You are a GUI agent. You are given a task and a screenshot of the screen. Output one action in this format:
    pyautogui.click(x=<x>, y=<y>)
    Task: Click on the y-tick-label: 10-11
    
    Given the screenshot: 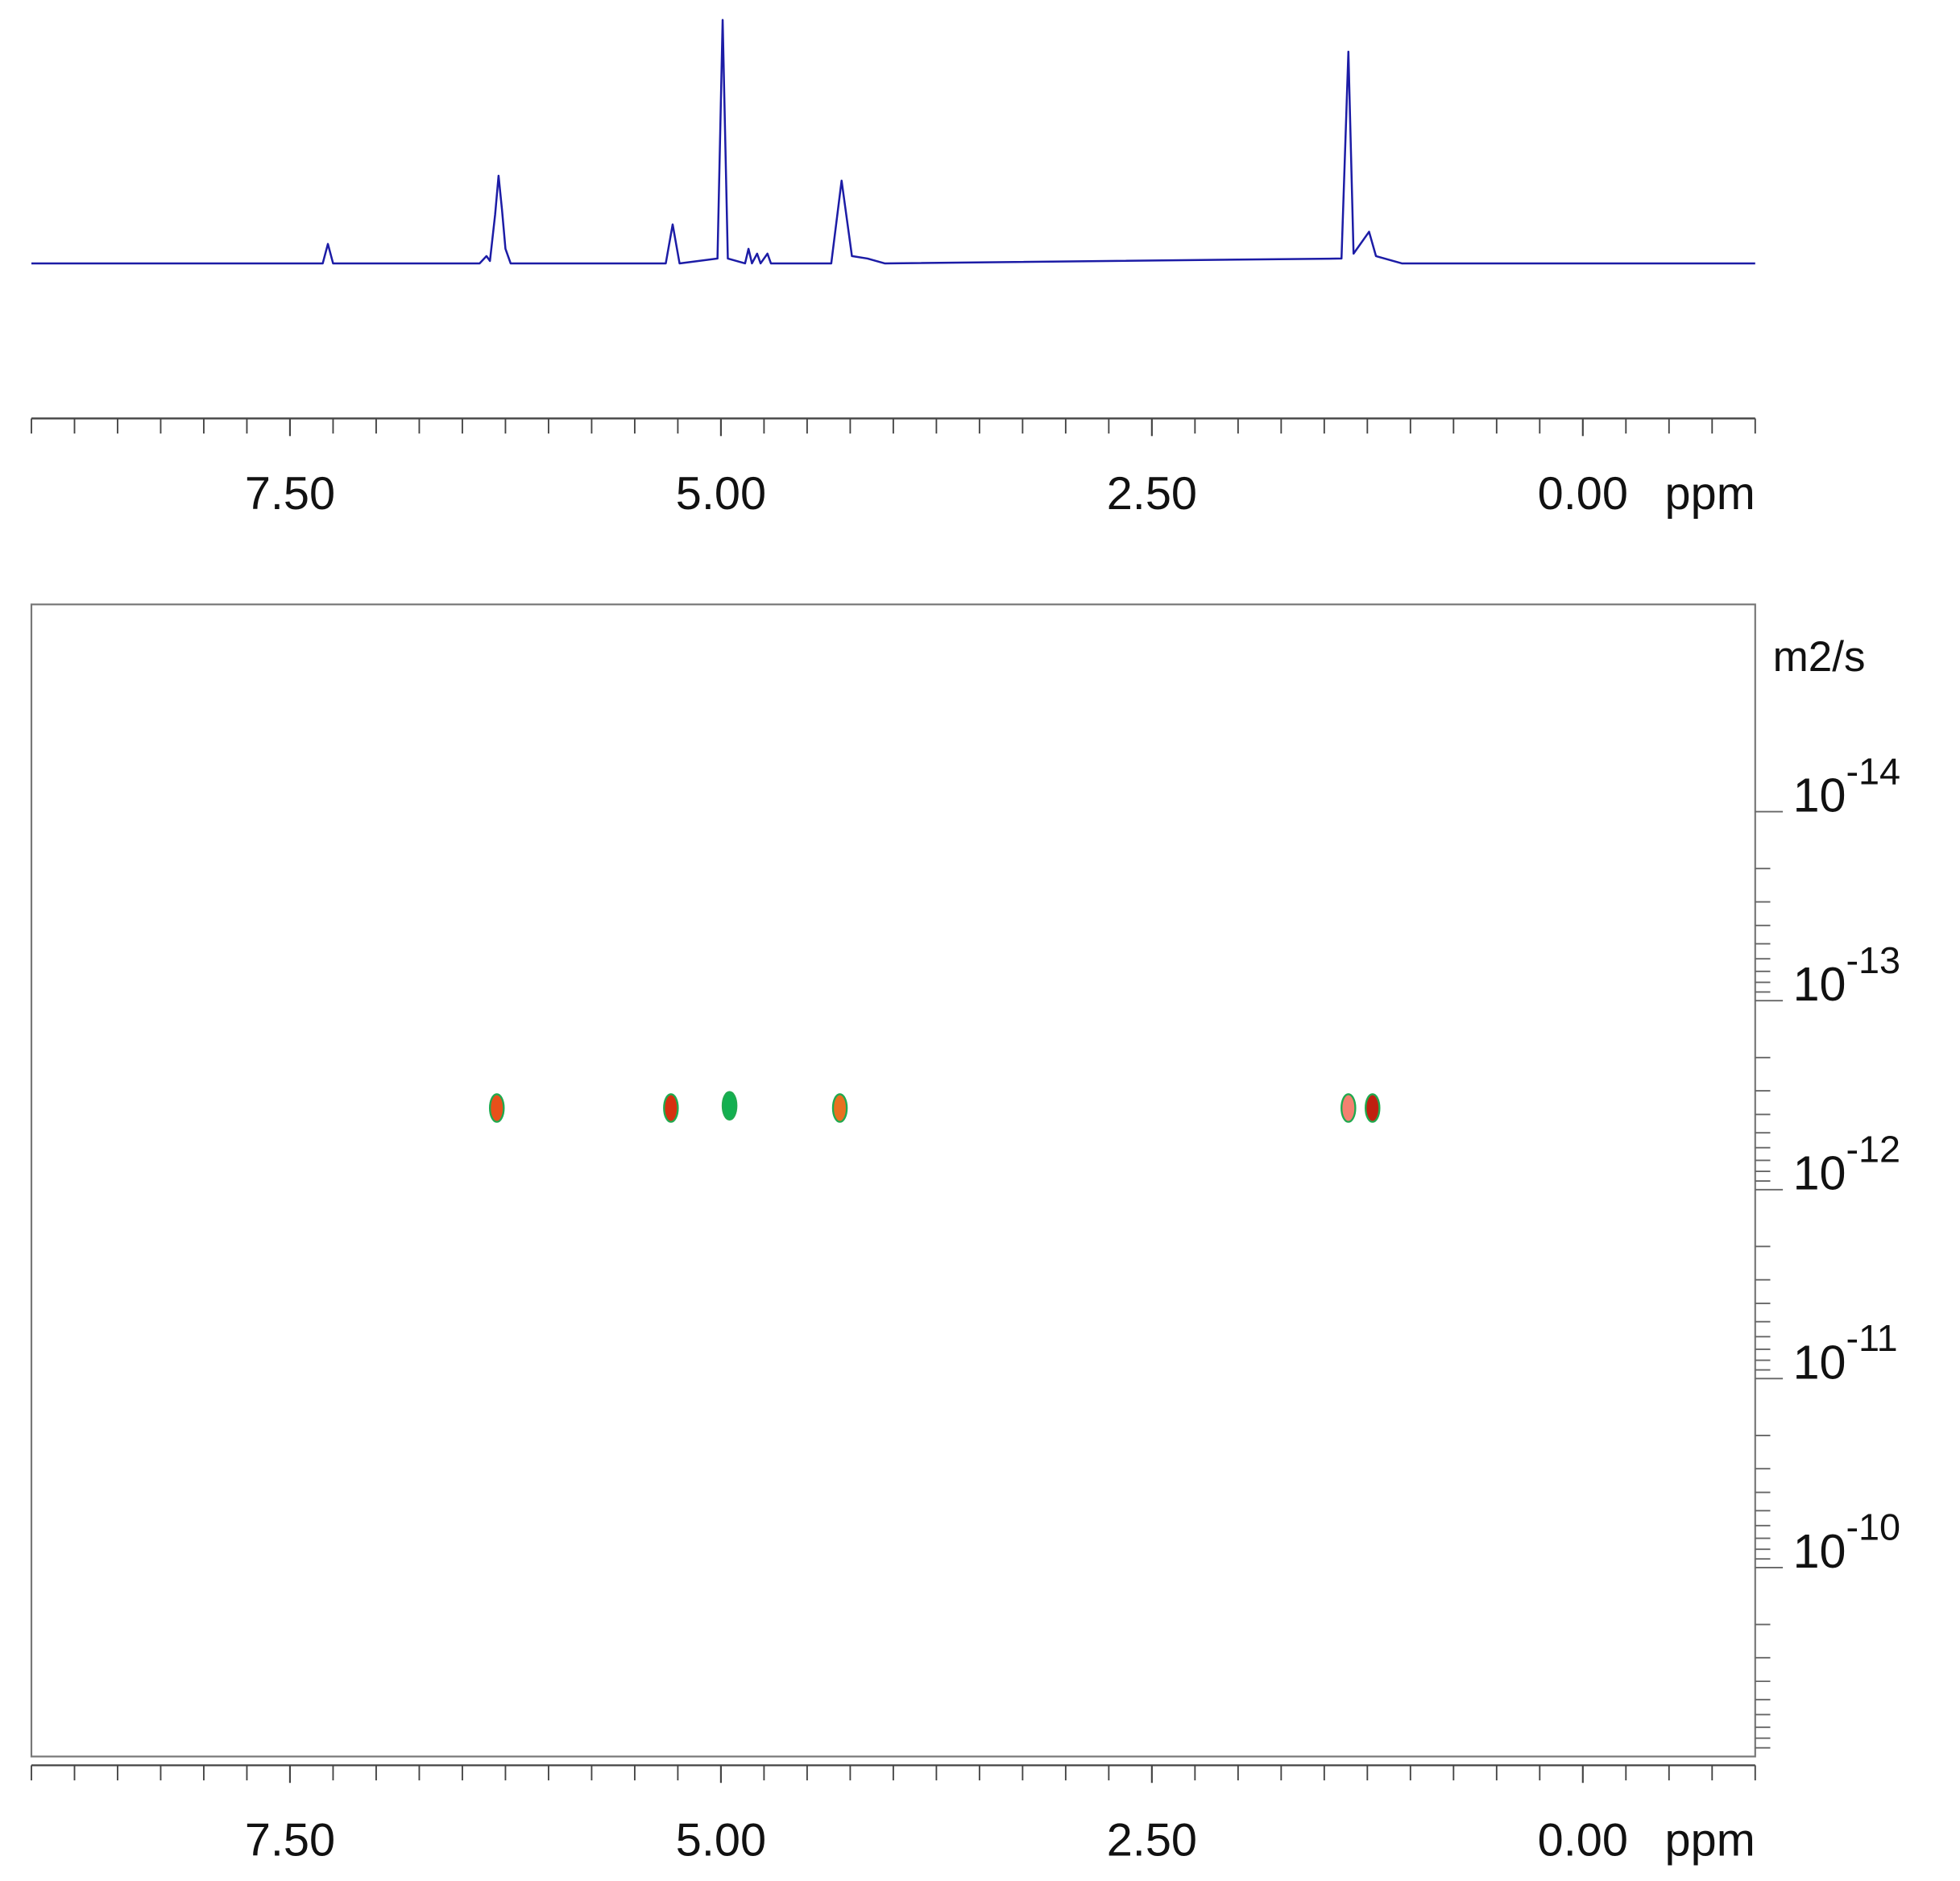 What is the action you would take?
    pyautogui.click(x=1845, y=1353)
    